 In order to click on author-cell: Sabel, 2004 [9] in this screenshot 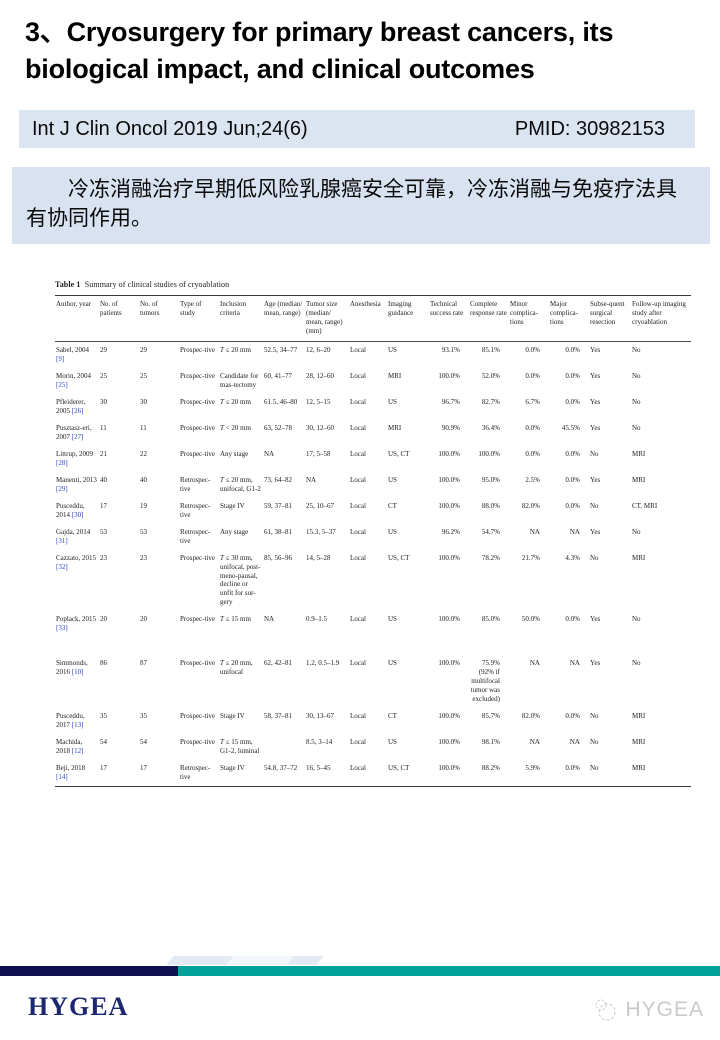, I will do `click(77, 355)`.